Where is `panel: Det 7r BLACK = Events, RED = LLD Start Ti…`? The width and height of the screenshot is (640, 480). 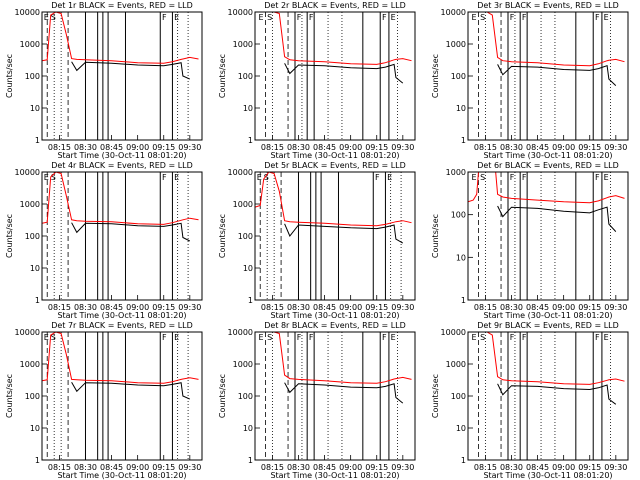
panel: Det 7r BLACK = Events, RED = LLD Start Ti… is located at coordinates (104, 400).